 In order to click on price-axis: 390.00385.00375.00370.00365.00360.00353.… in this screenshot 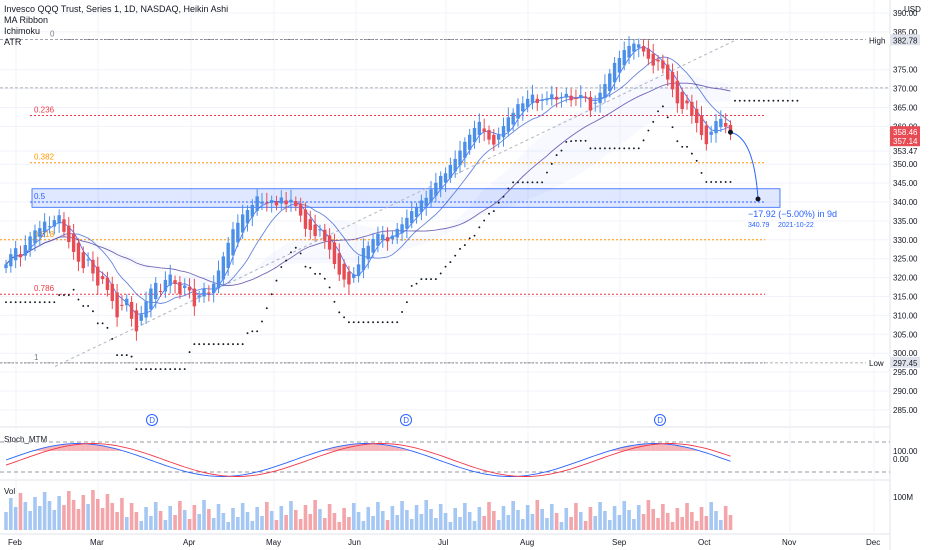, I will do `click(905, 212)`.